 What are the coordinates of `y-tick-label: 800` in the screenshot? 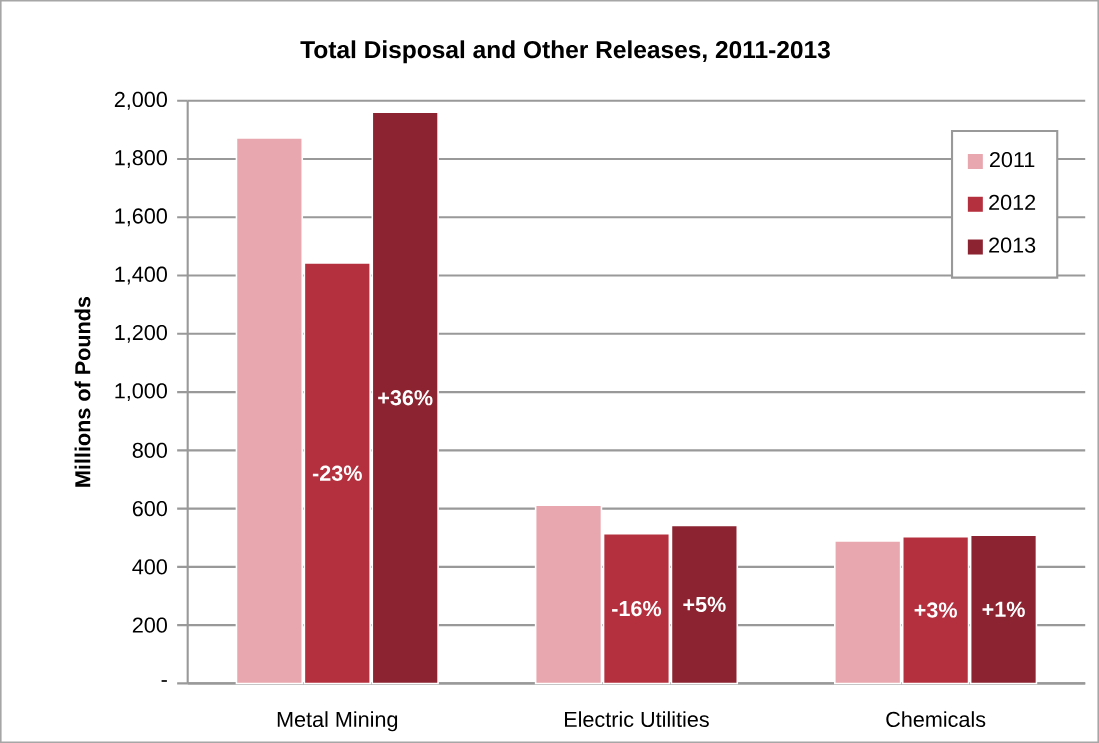 It's located at (149, 450).